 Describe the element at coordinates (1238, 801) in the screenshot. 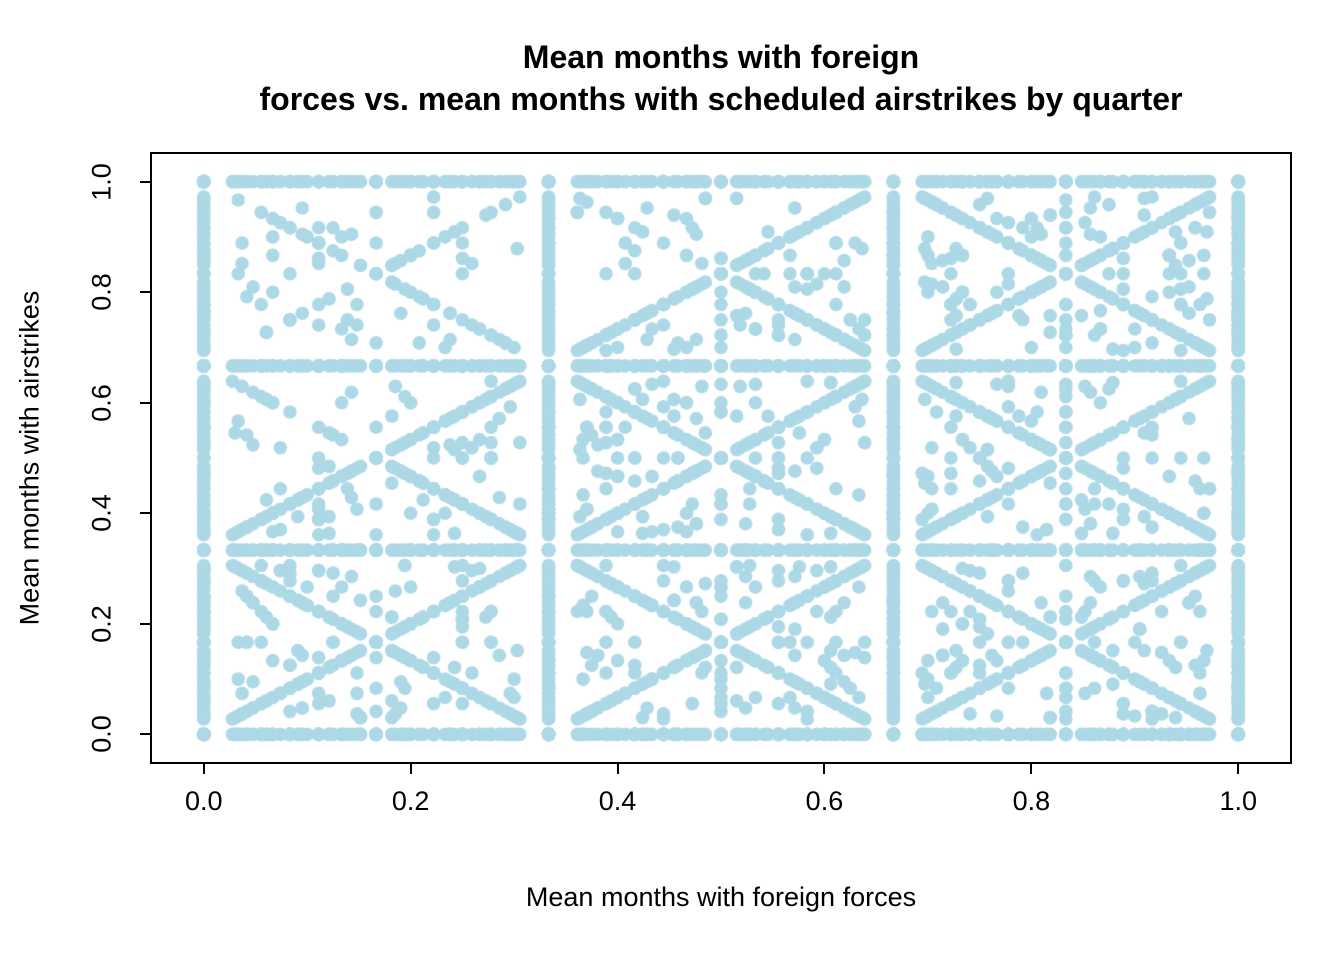

I see `x-tick-label: 1.0` at that location.